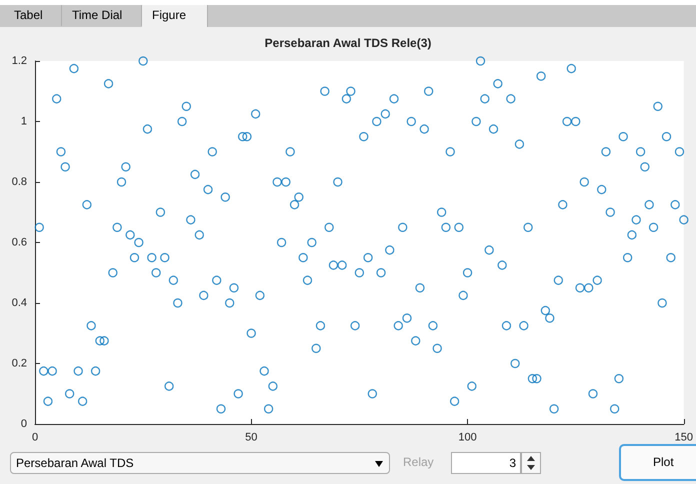 The height and width of the screenshot is (484, 696). Describe the element at coordinates (467, 438) in the screenshot. I see `x-tick-label: 100` at that location.